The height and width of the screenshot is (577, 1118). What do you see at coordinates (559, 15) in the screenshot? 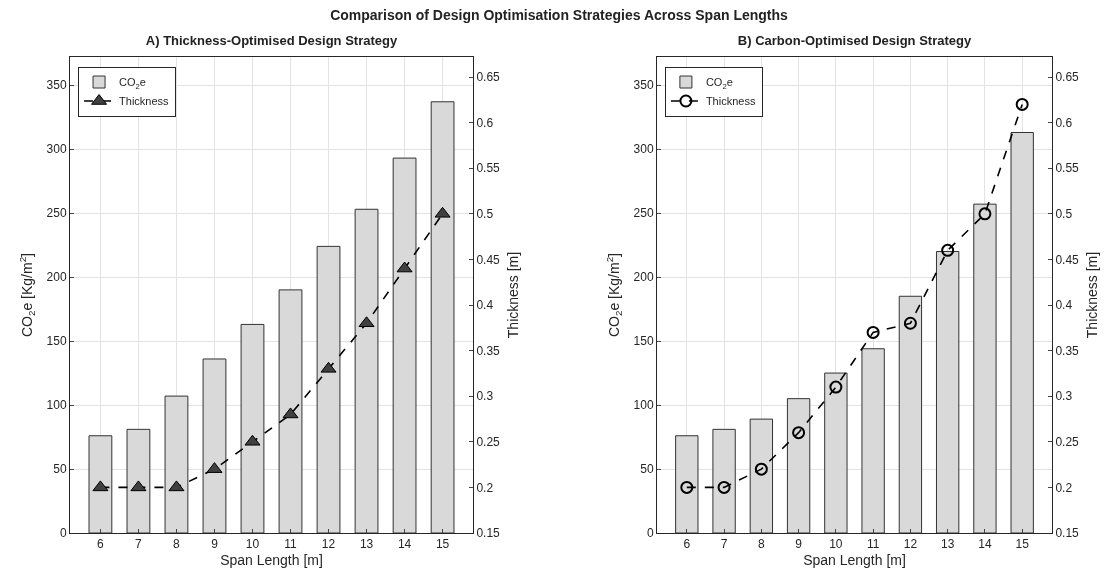
I see `text: Comparison of Design Optimisation Strategies Across Span Lengths` at bounding box center [559, 15].